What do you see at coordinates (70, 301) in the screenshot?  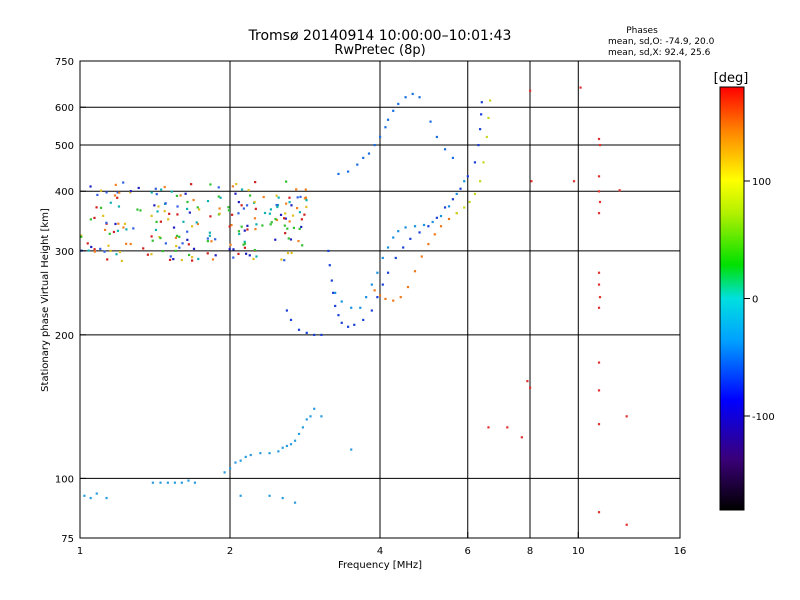 I see `y-axis-ticks: 75 100 200 300 400 500 600 750` at bounding box center [70, 301].